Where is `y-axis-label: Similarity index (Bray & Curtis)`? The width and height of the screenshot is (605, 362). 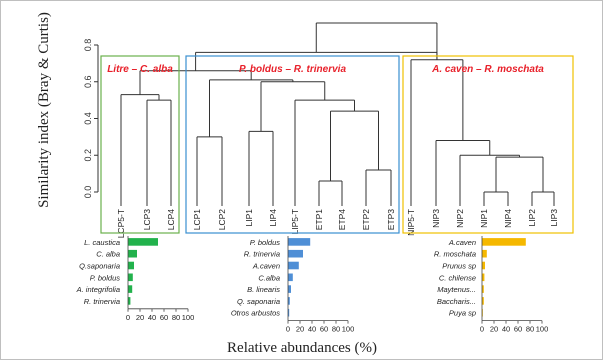 y-axis-label: Similarity index (Bray & Curtis) is located at coordinates (44, 110).